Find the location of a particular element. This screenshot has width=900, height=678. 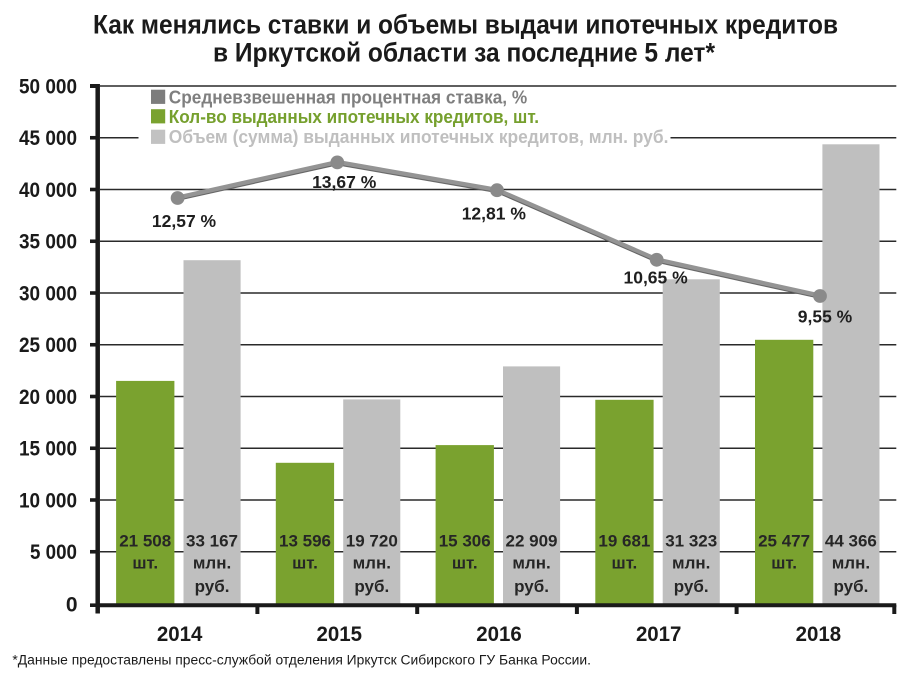

svg-text: 33 167 is located at coordinates (212, 541).